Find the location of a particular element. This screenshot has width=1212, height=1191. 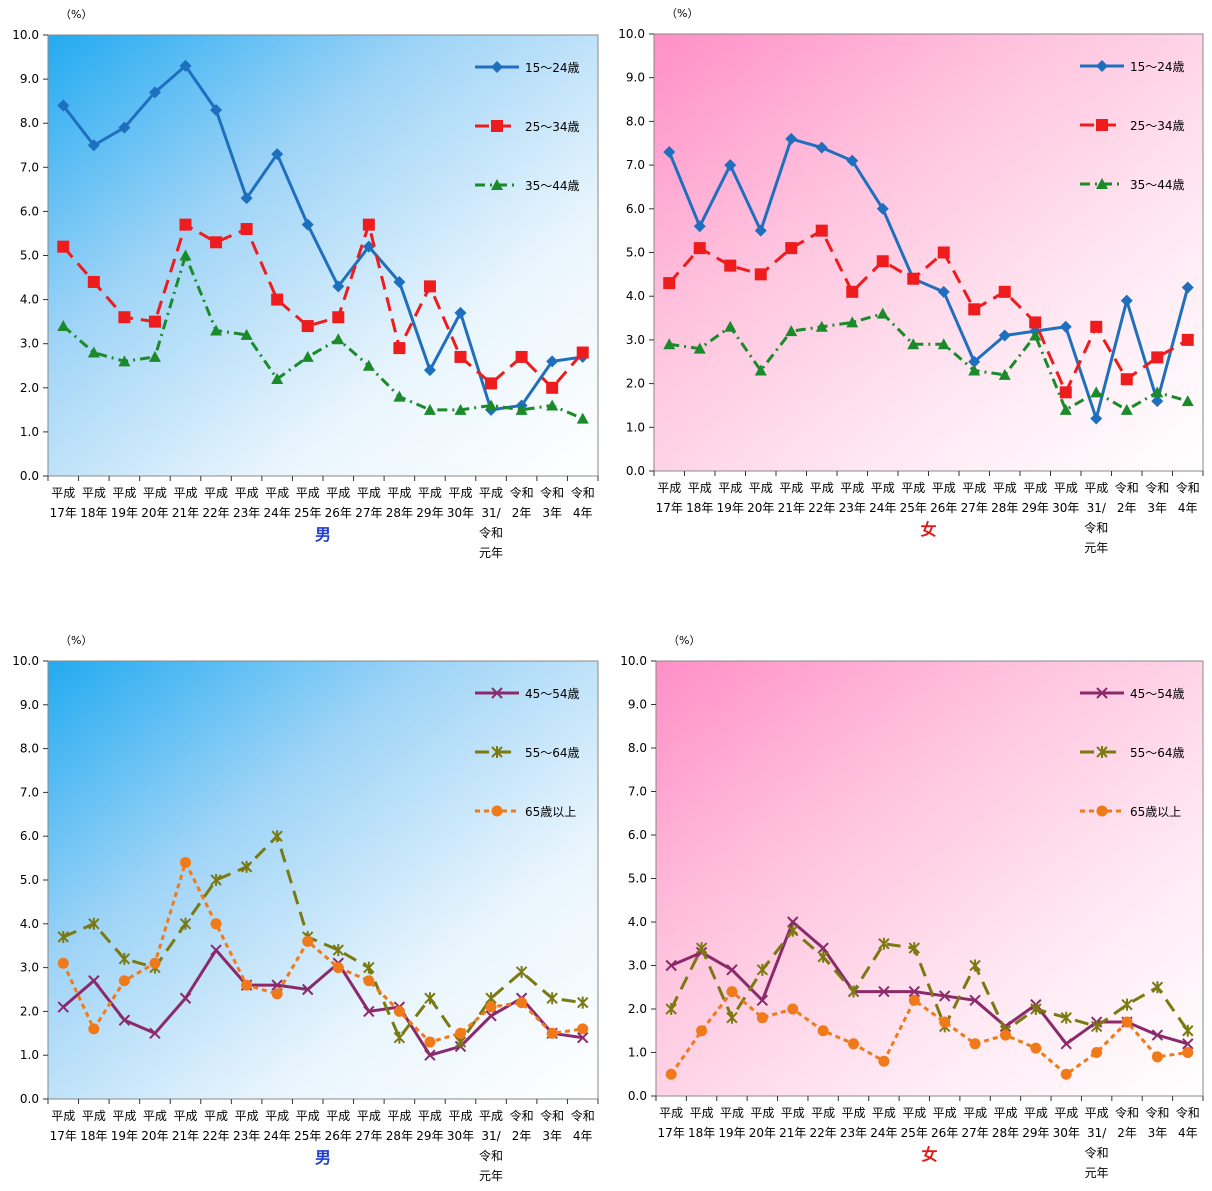

legend-entry: 25～34歳 is located at coordinates (1132, 126).